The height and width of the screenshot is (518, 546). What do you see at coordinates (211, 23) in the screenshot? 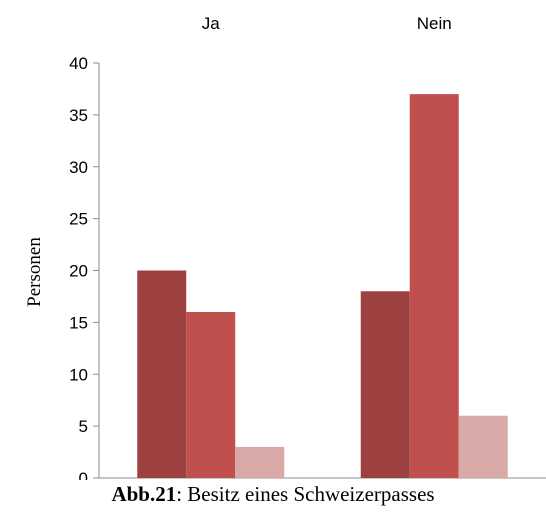
I see `category-label-ja: Ja` at bounding box center [211, 23].